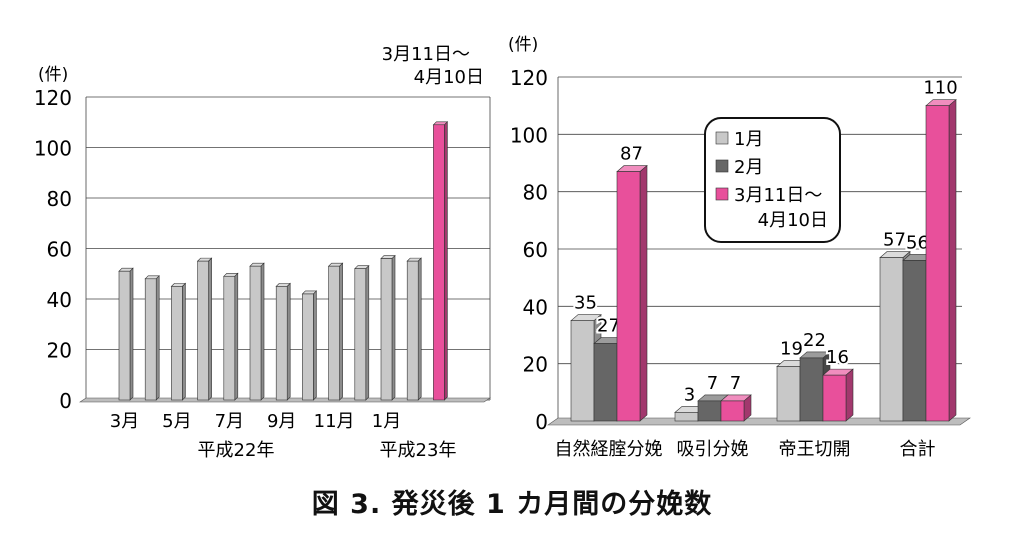 This screenshot has height=546, width=1024. What do you see at coordinates (837, 357) in the screenshot?
I see `right-data-label: 16` at bounding box center [837, 357].